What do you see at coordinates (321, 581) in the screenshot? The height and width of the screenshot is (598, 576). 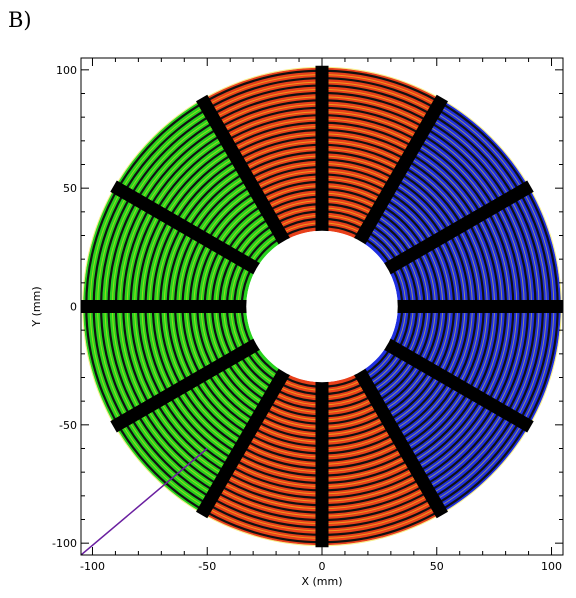 I see `x-axis-label: X (mm)` at bounding box center [321, 581].